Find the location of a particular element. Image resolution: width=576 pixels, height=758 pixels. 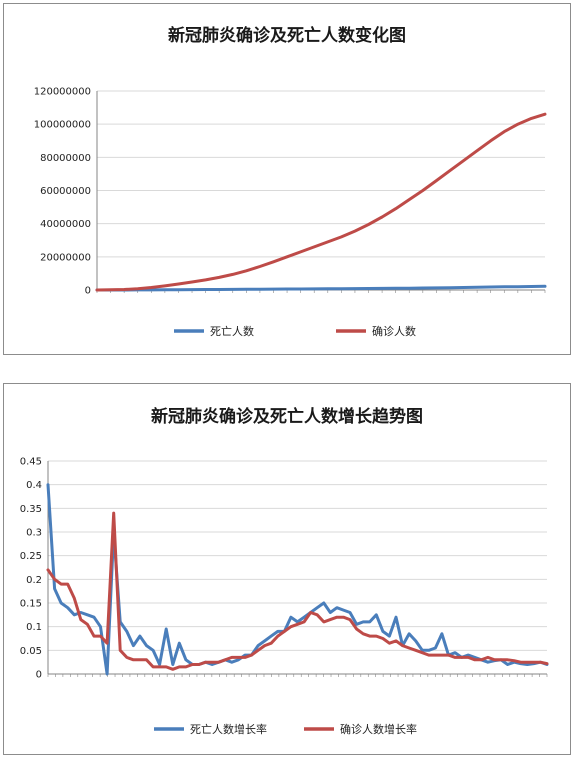

y-tick-label: 0.3 is located at coordinates (34, 533).